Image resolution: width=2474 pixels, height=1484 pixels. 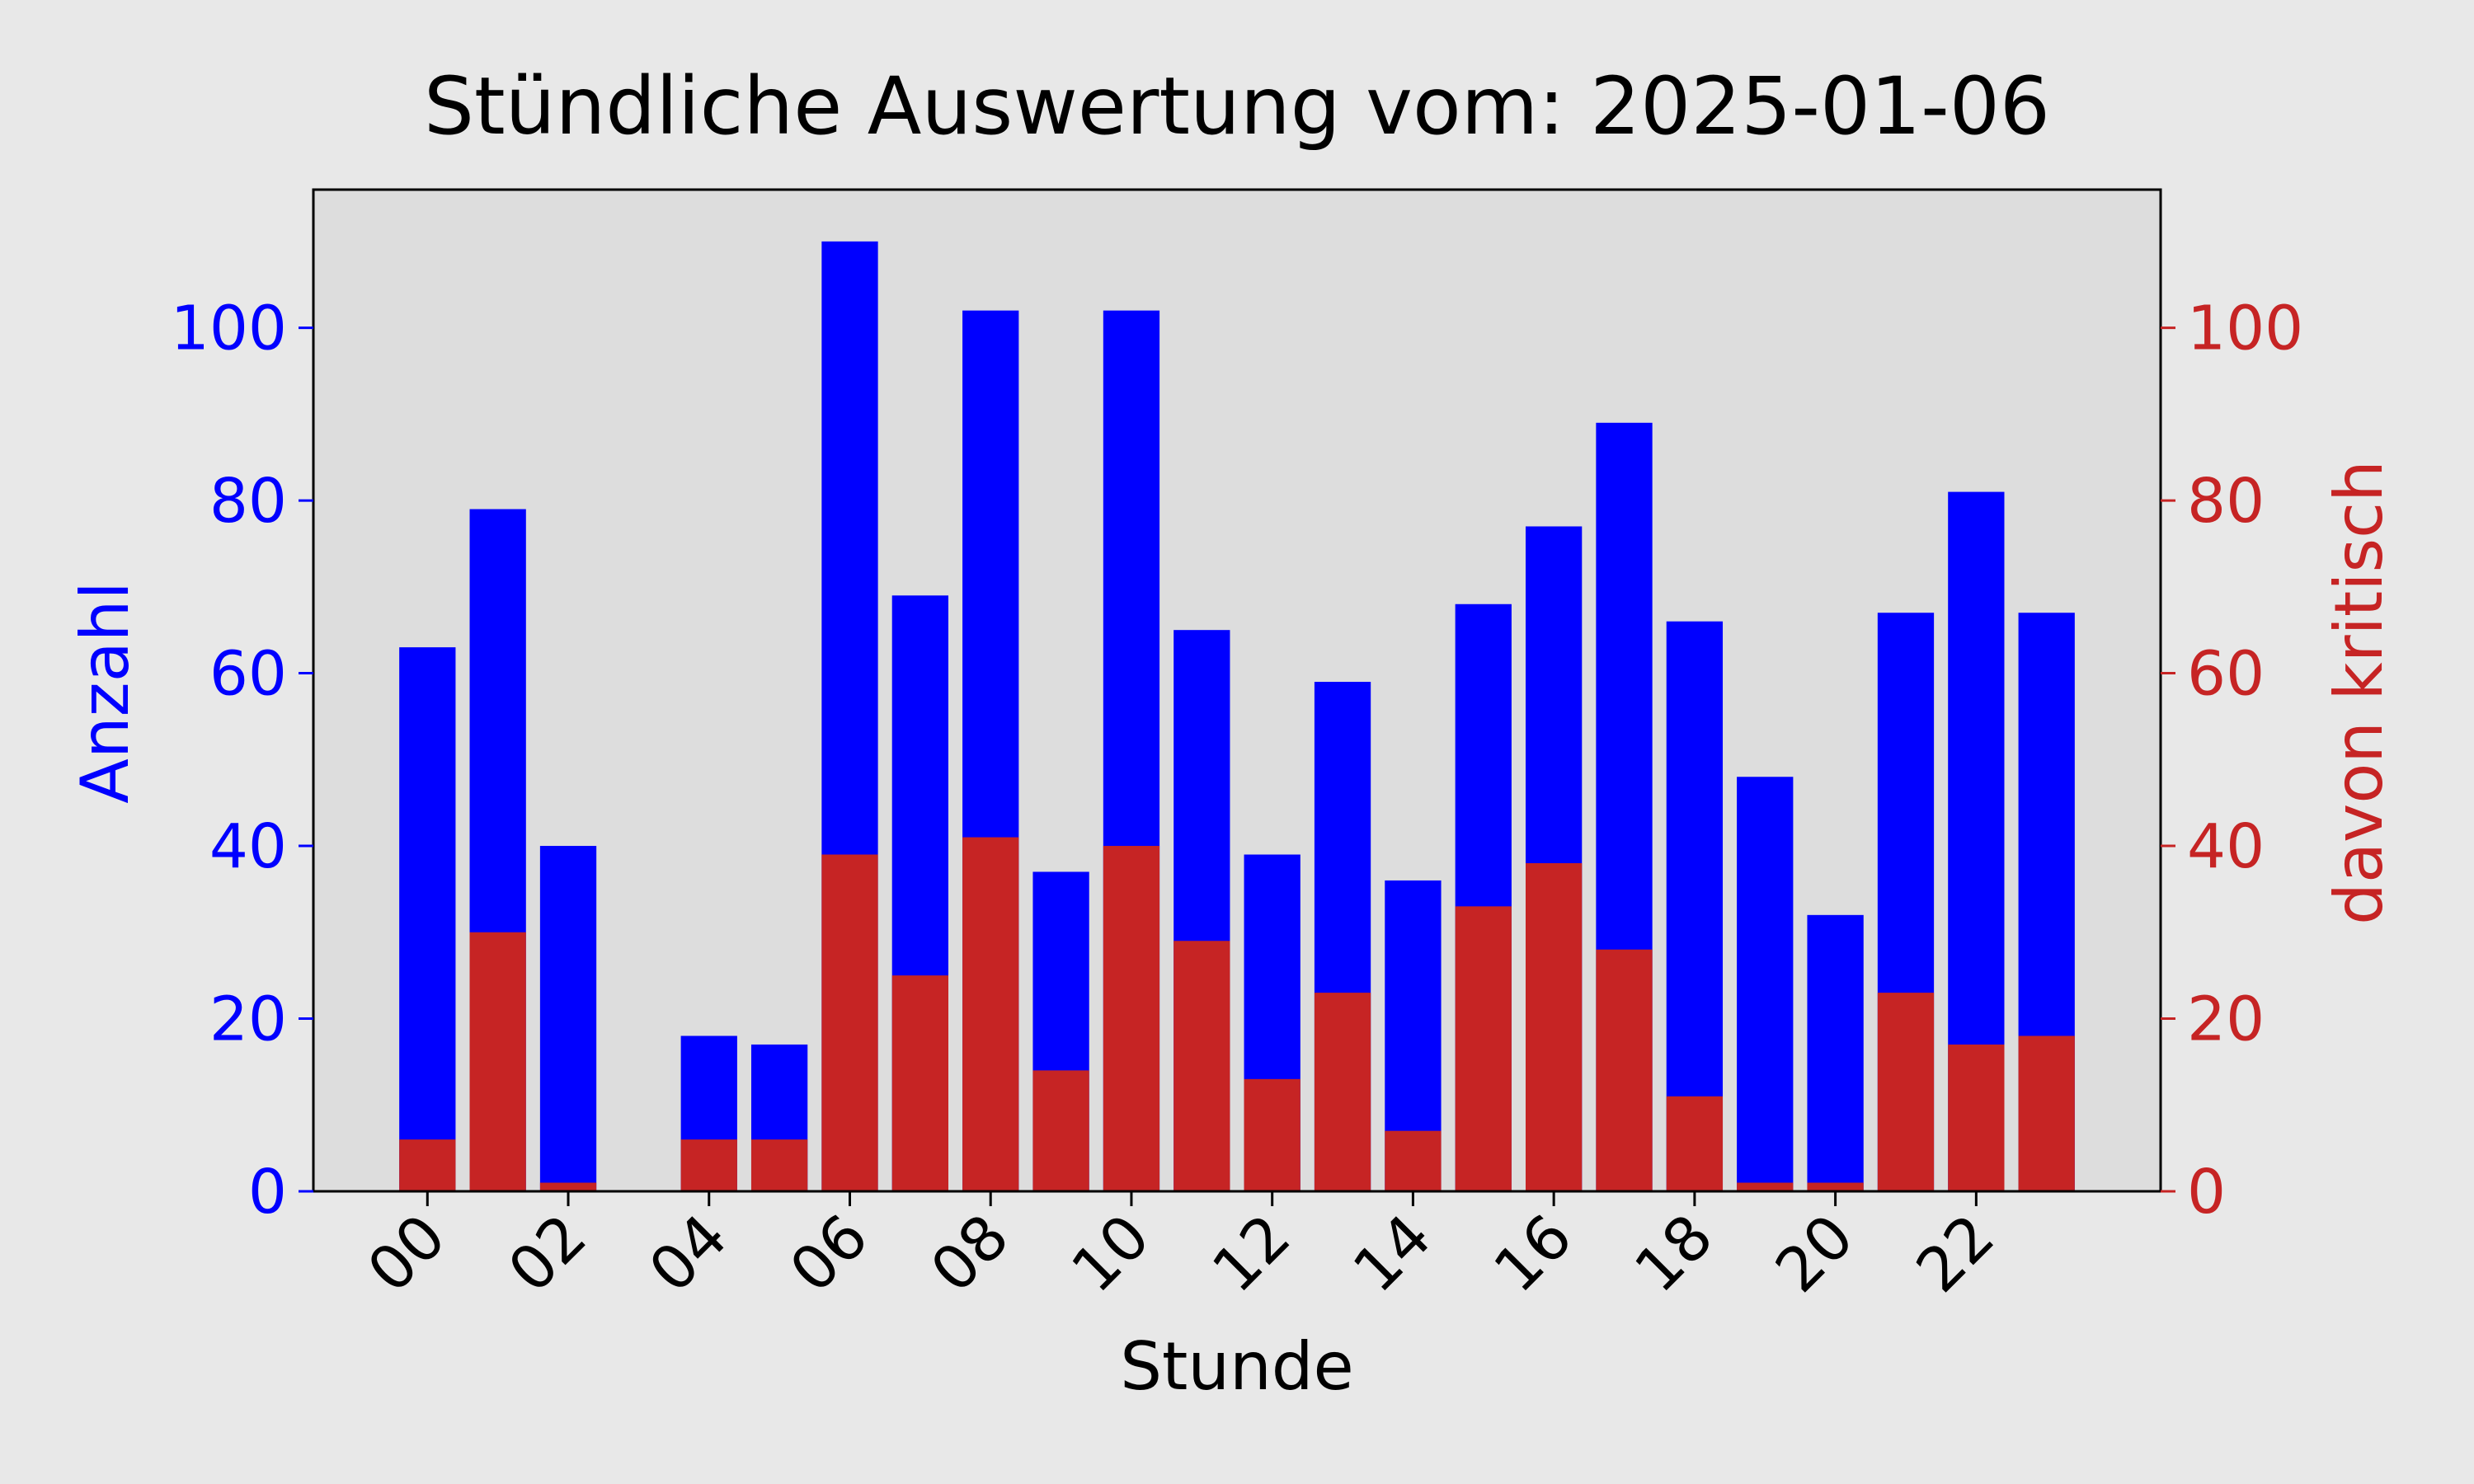 I want to click on right-tick-label: 100, so click(x=2245, y=329).